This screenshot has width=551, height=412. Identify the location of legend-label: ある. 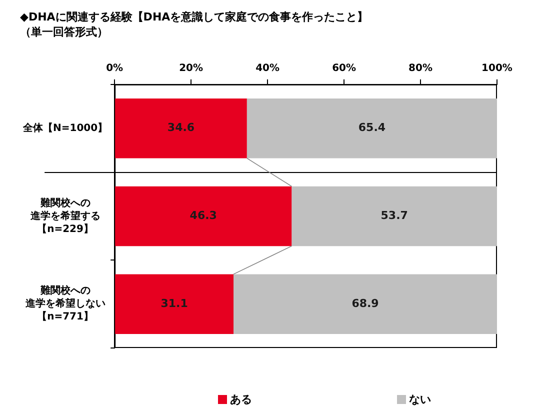
(241, 399).